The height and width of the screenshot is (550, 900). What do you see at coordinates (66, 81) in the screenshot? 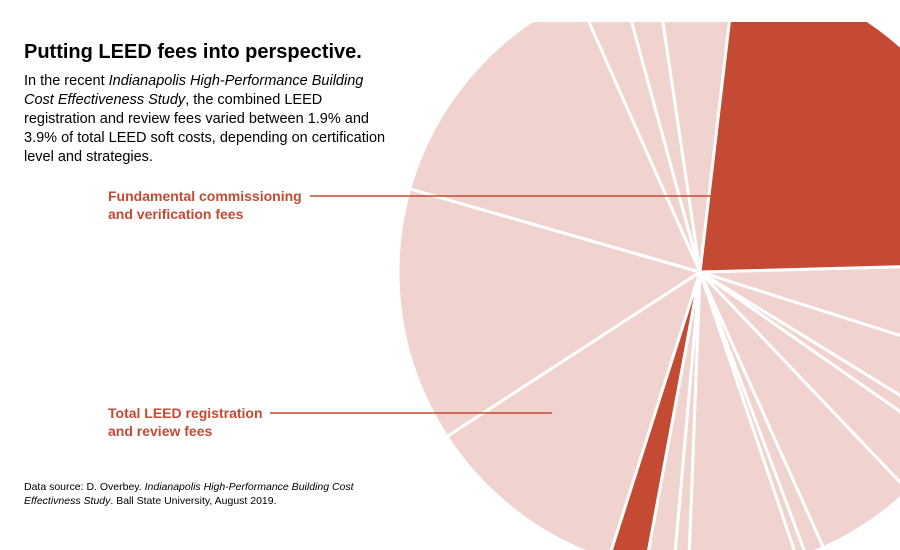
I see `intro-text-start: In the recent` at bounding box center [66, 81].